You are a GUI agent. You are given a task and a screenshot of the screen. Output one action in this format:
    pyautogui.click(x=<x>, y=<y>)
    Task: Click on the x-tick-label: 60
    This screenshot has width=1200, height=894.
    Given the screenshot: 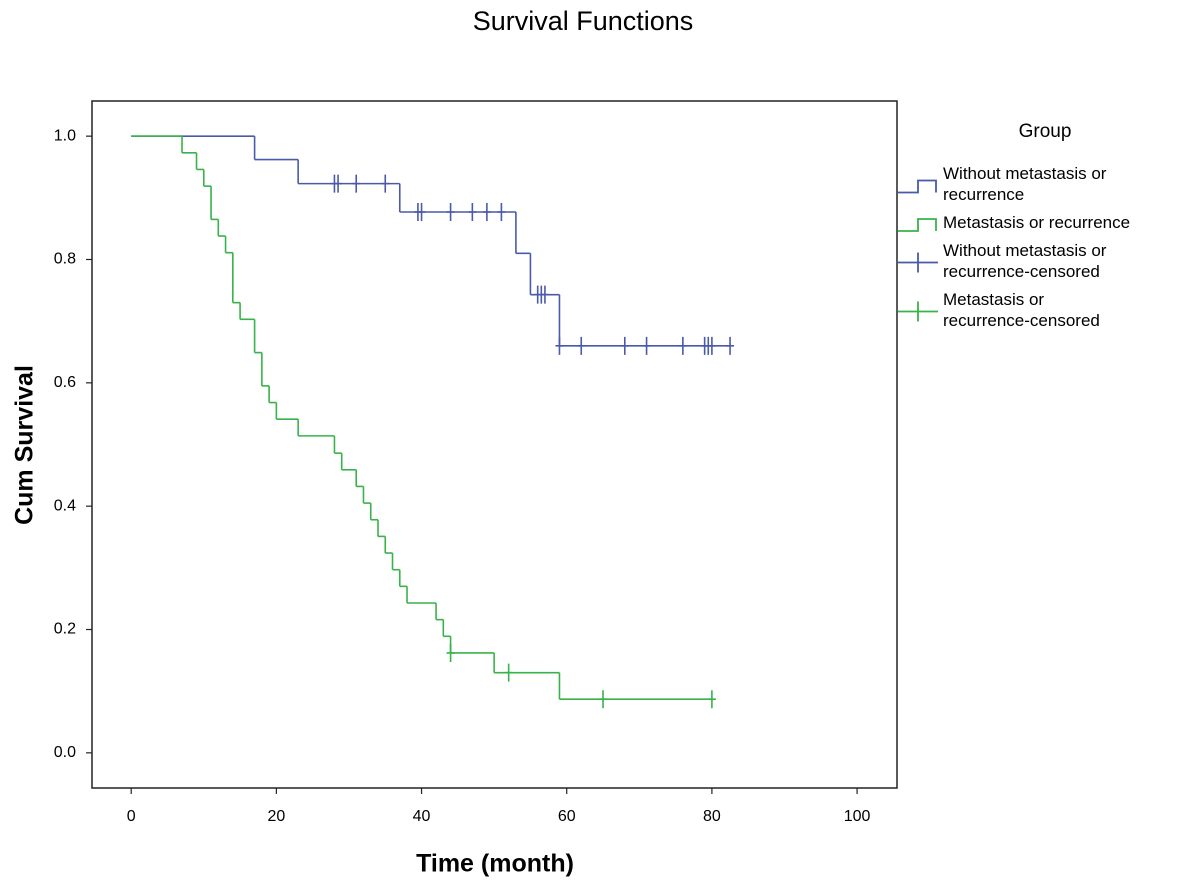 What is the action you would take?
    pyautogui.click(x=567, y=816)
    